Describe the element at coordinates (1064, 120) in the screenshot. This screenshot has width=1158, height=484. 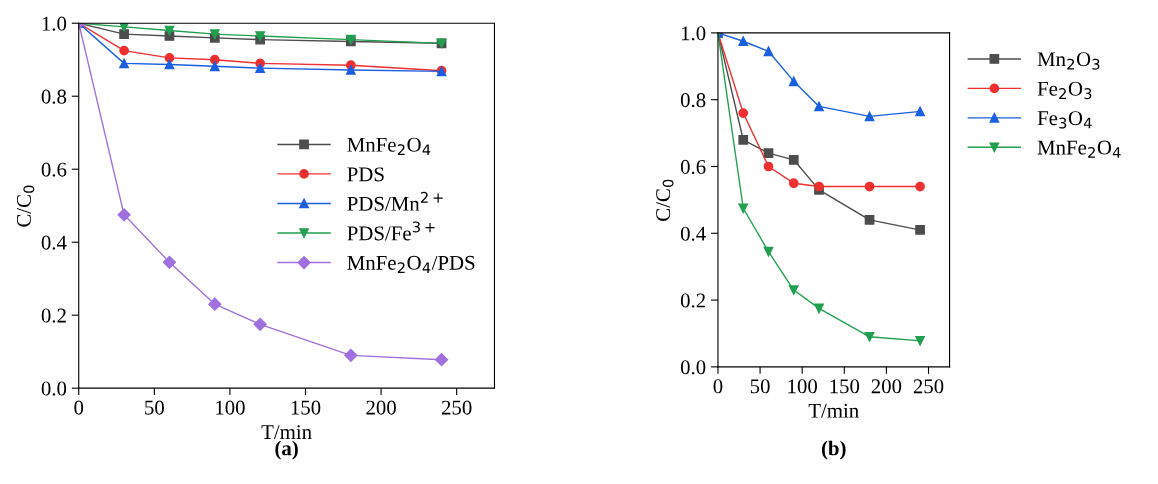
I see `legend-label: Fe$_{3}$O$_{4}$` at that location.